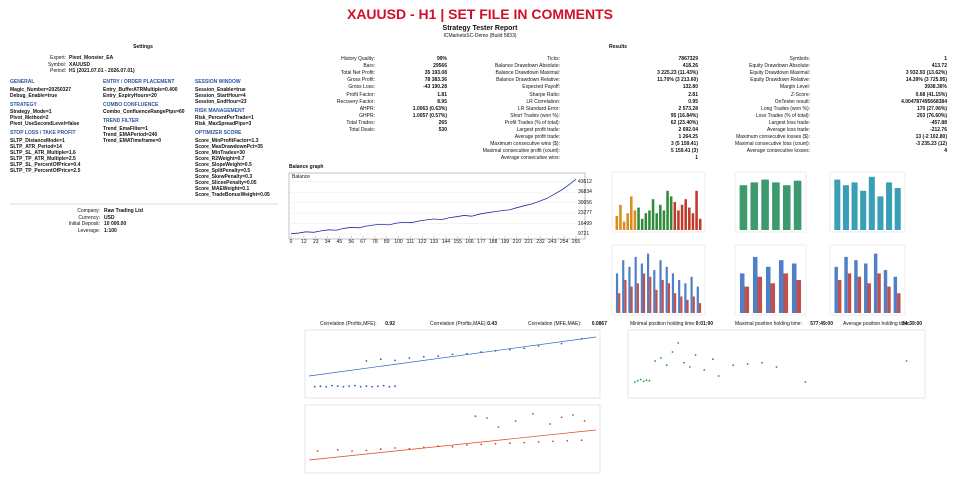  I want to click on x-tick-label: 144, so click(446, 242).